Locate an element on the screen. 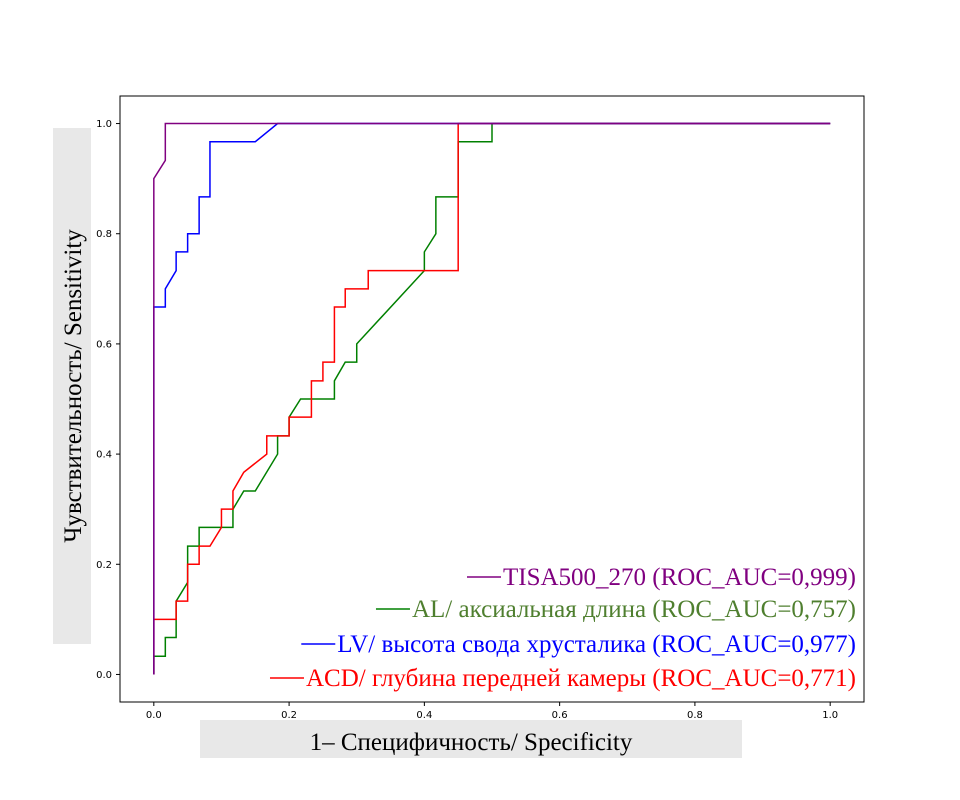  x-tick-label: 0.8 is located at coordinates (695, 715).